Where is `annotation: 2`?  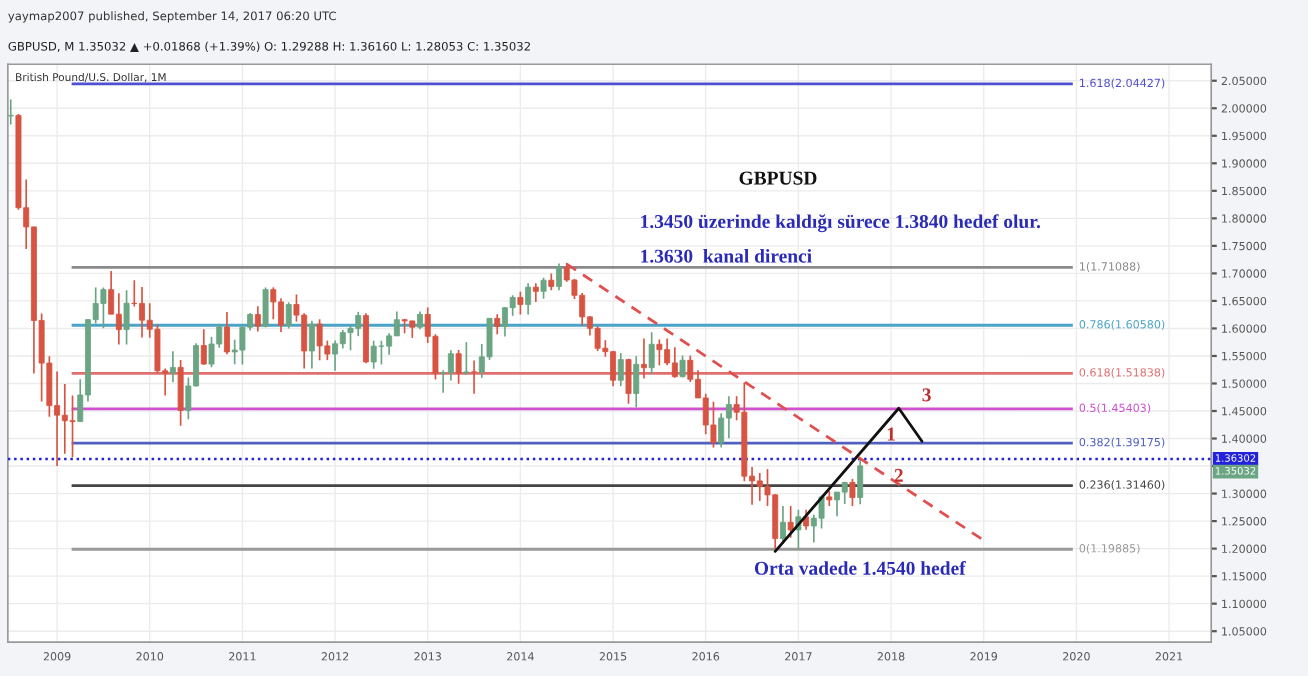 annotation: 2 is located at coordinates (898, 475).